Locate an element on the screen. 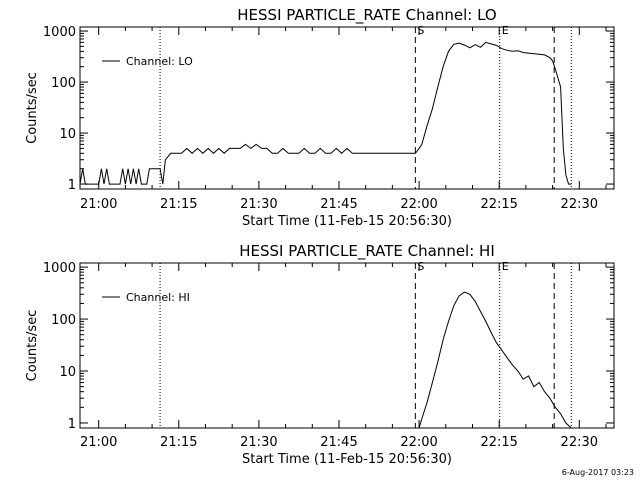 This screenshot has height=480, width=640. legend-label: Channel: LO is located at coordinates (159, 61).